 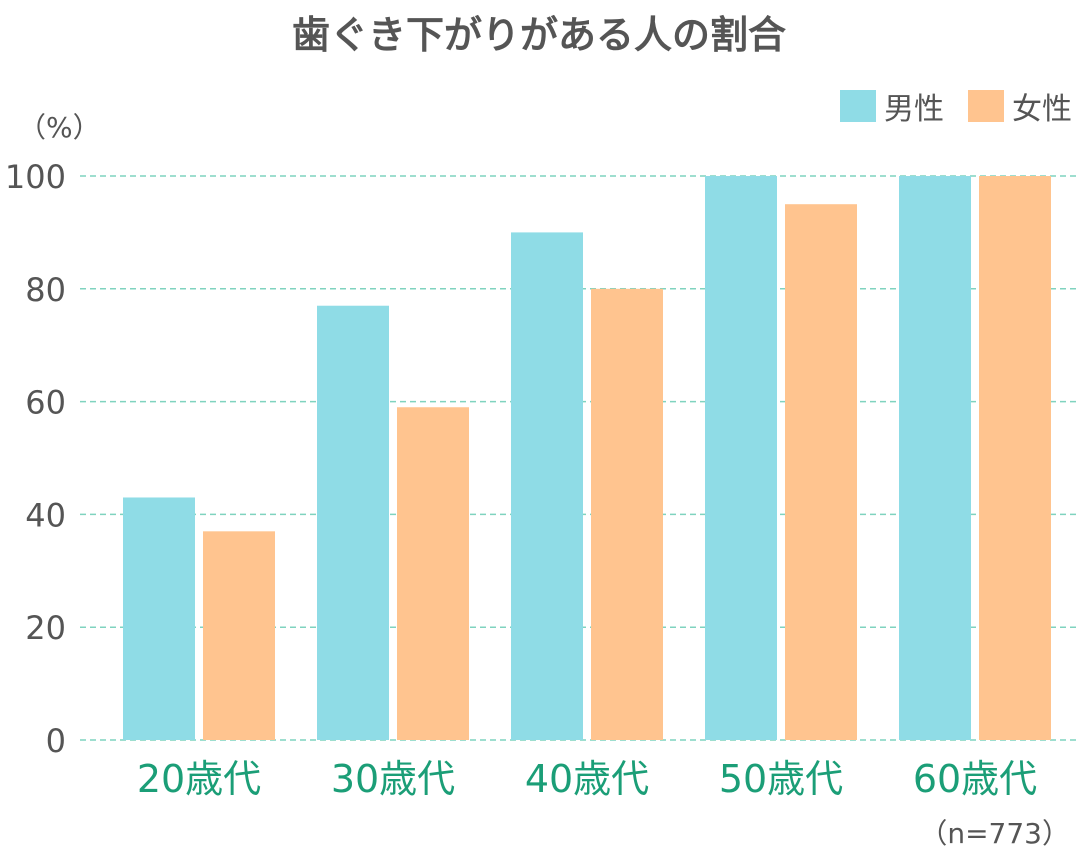 I want to click on x-category-label: 30歳代, so click(x=393, y=779).